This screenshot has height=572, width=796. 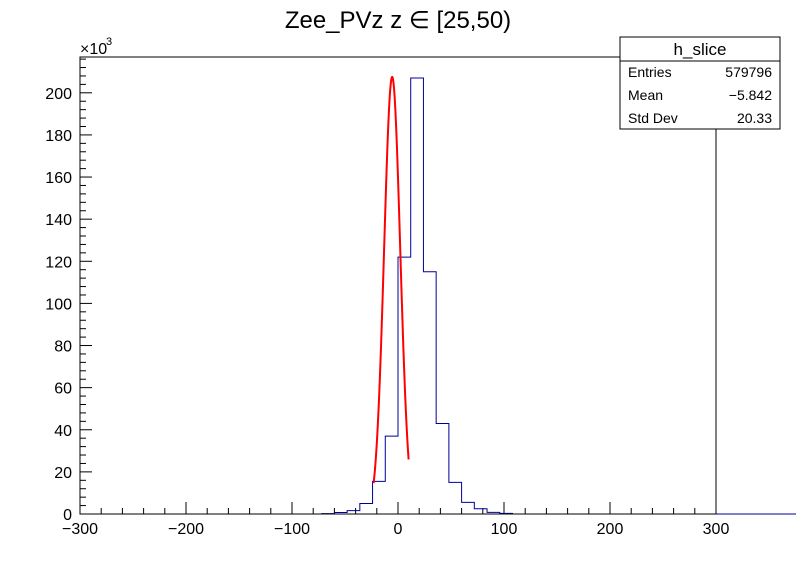 What do you see at coordinates (58, 94) in the screenshot?
I see `y-tick-label: 200` at bounding box center [58, 94].